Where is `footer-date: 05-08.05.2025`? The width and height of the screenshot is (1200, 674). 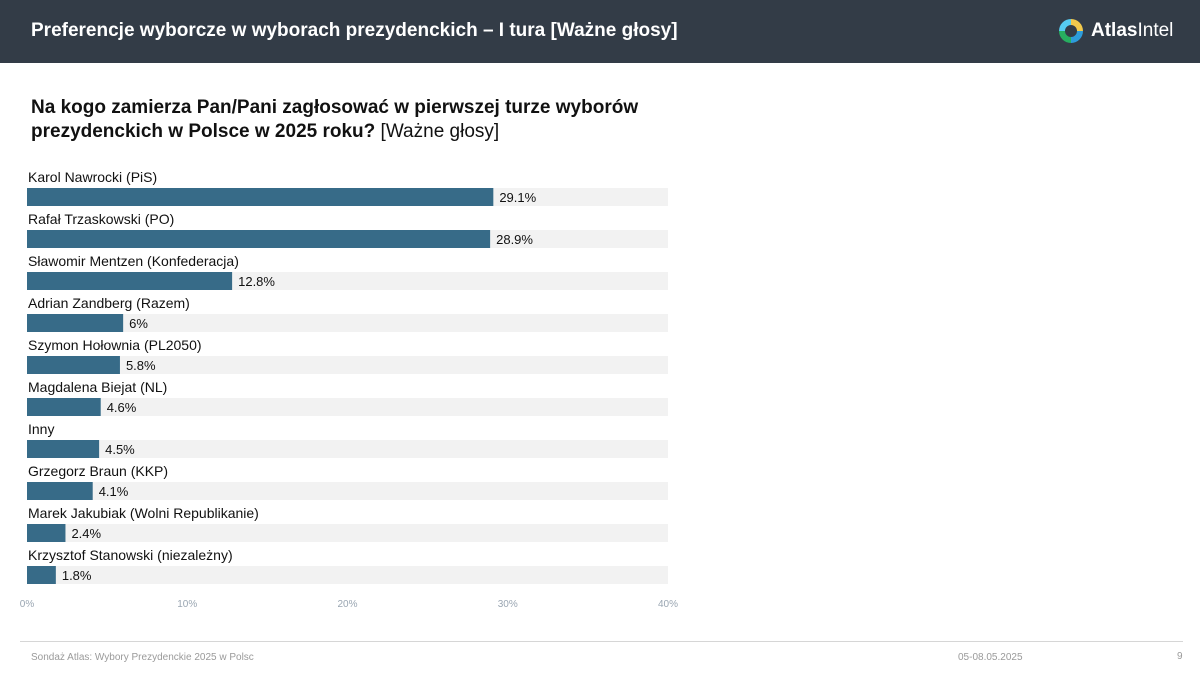
footer-date: 05-08.05.2025 is located at coordinates (990, 657).